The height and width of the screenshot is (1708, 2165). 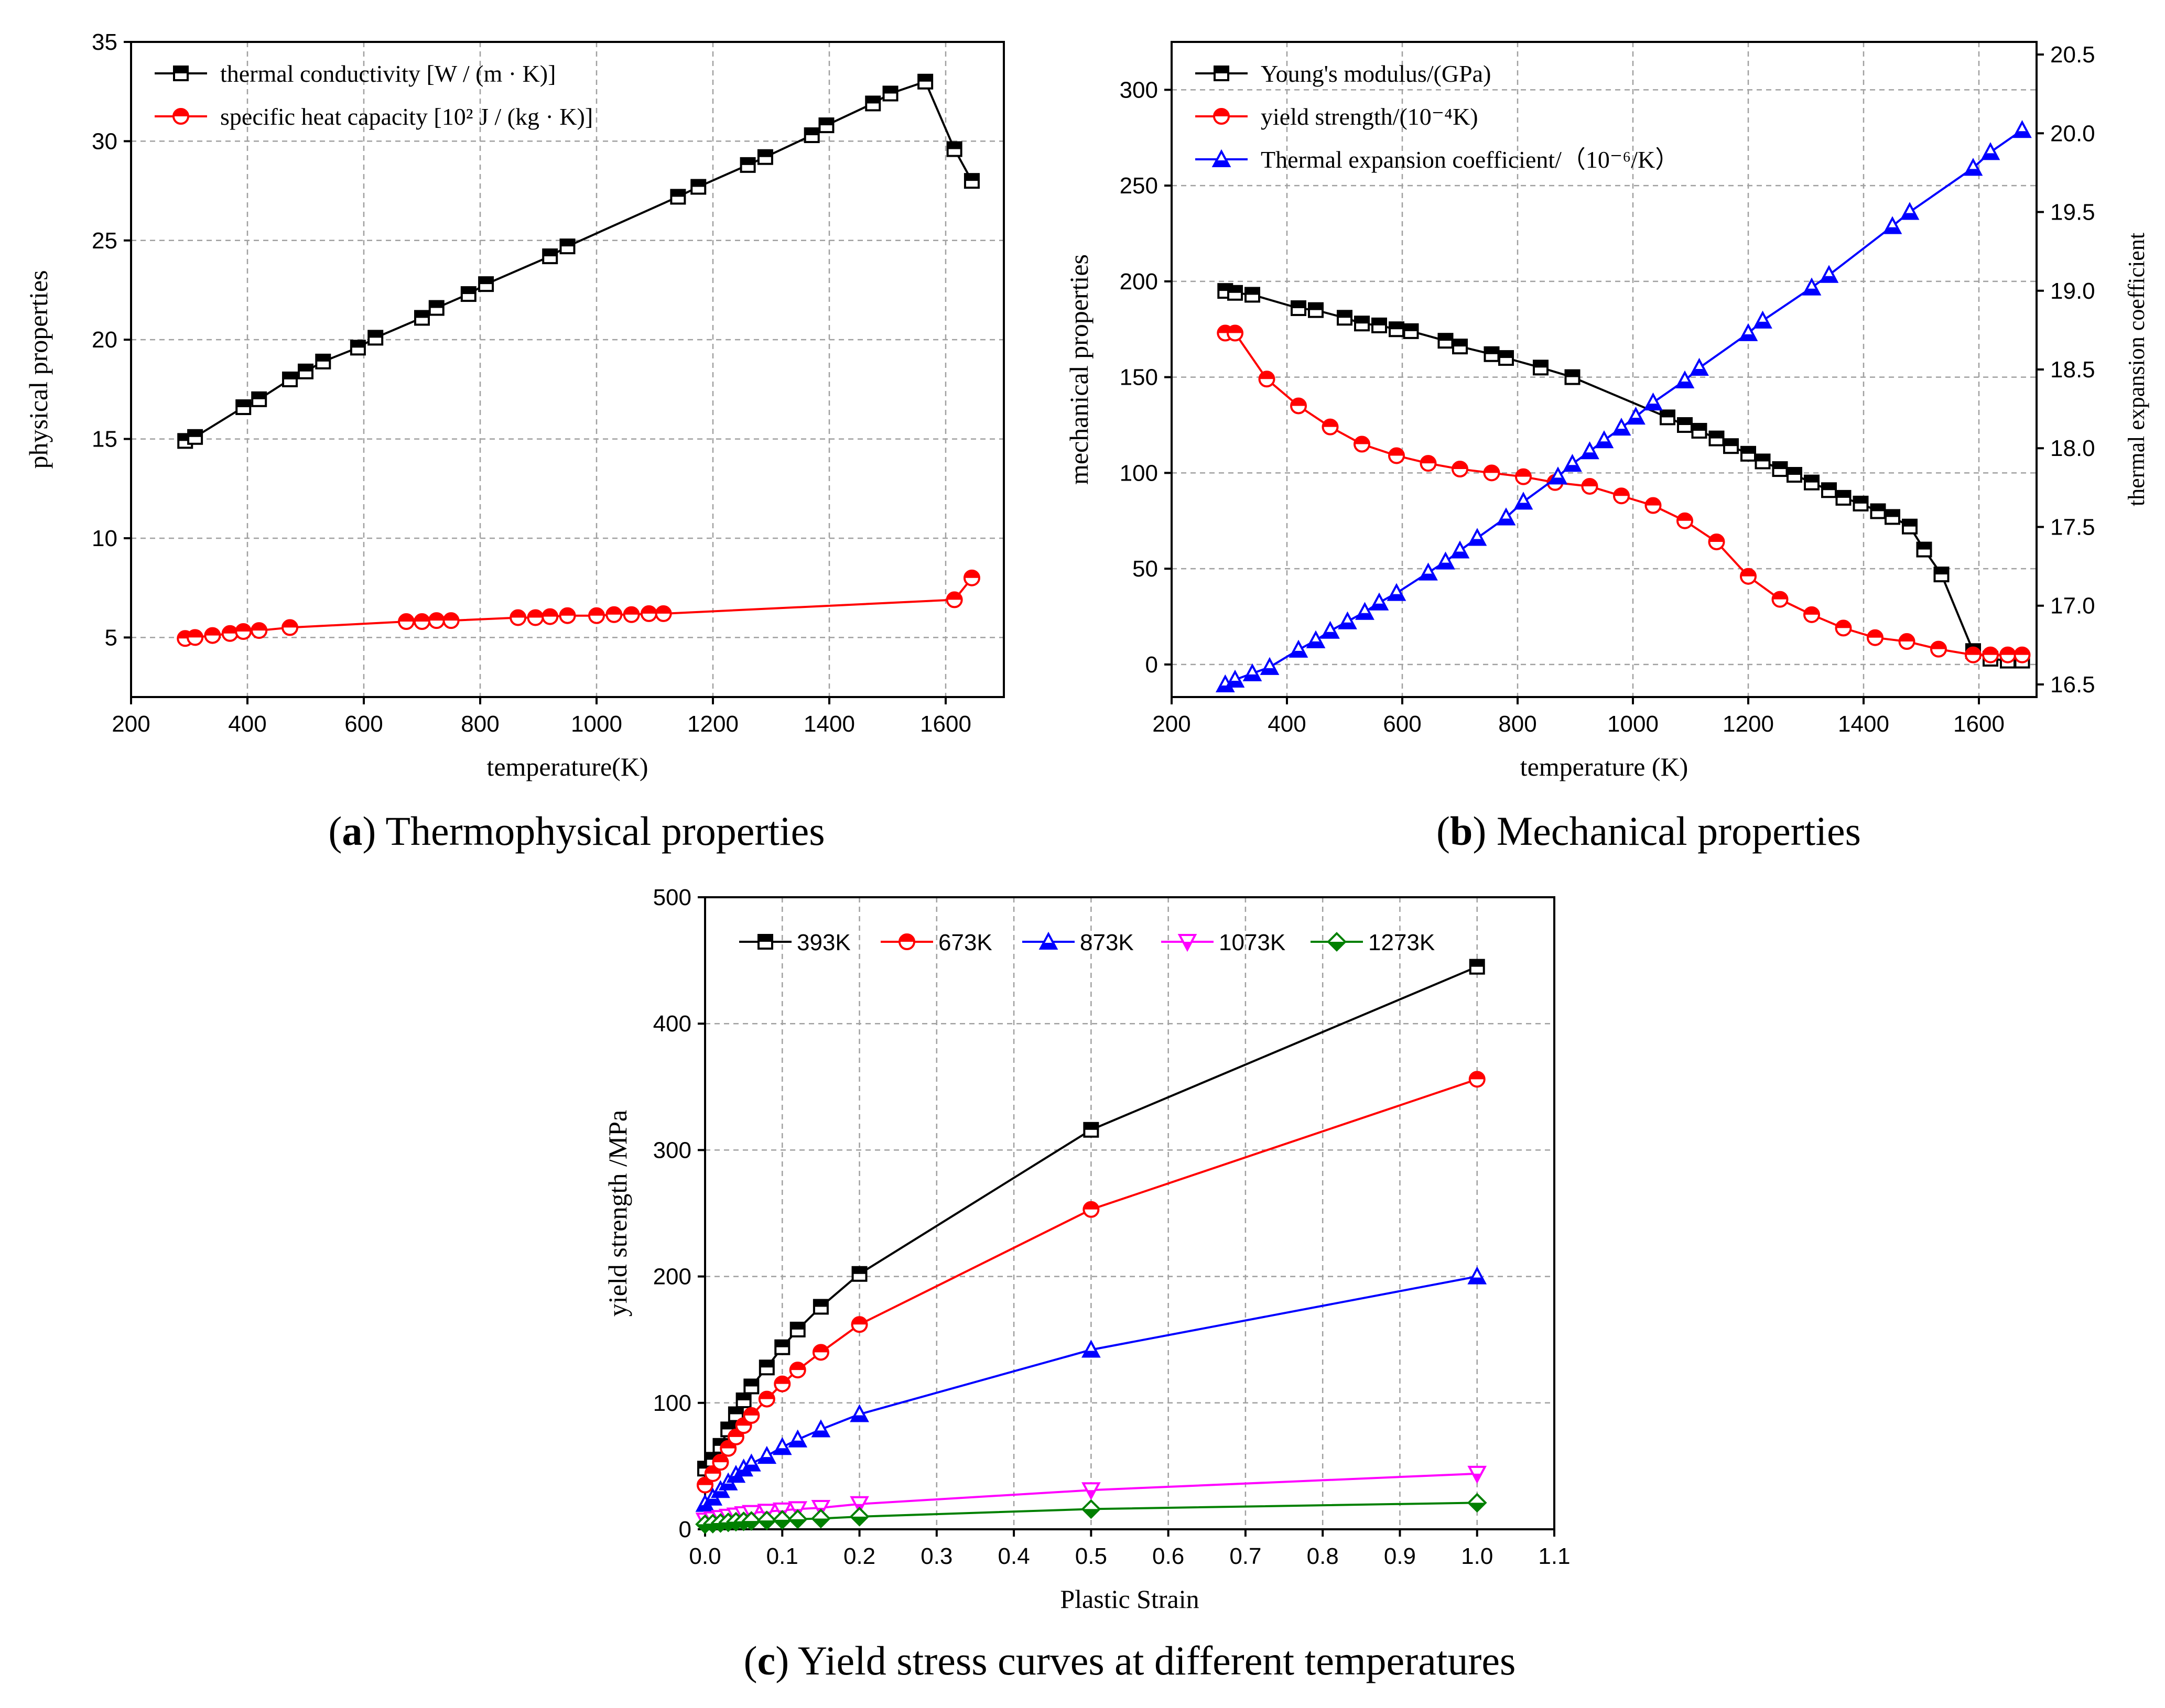 I want to click on y-tick-label: 100, so click(x=1139, y=473).